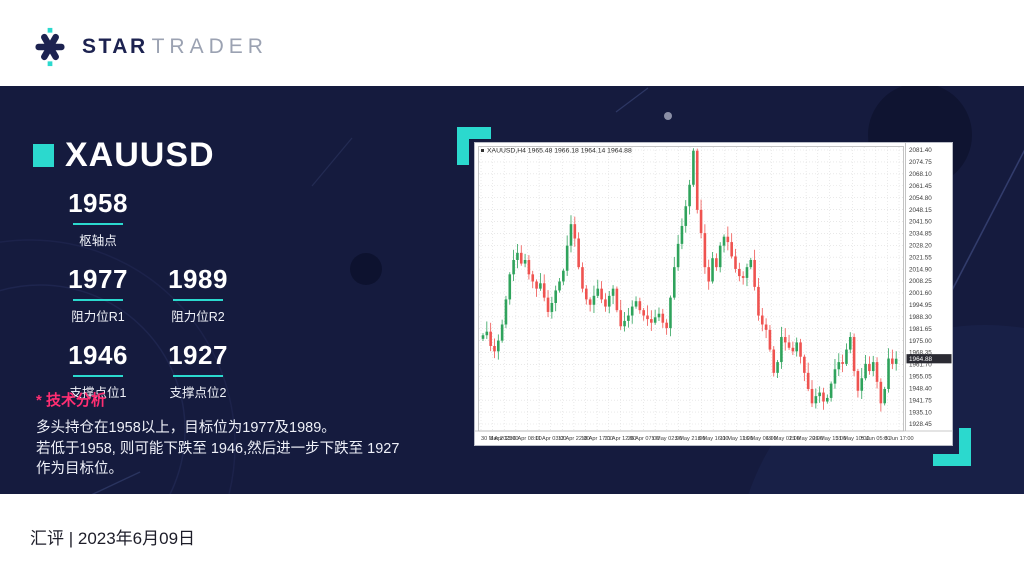 The width and height of the screenshot is (1024, 576). Describe the element at coordinates (920, 388) in the screenshot. I see `svg-text: 1948.40` at that location.